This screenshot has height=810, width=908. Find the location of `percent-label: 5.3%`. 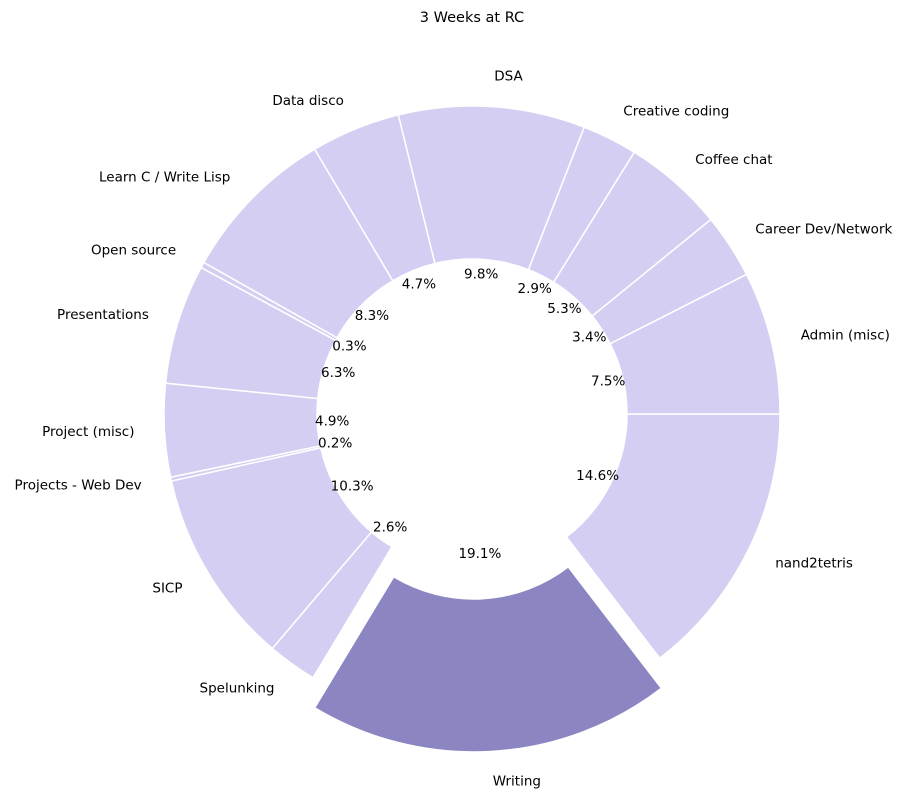

percent-label: 5.3% is located at coordinates (564, 309).